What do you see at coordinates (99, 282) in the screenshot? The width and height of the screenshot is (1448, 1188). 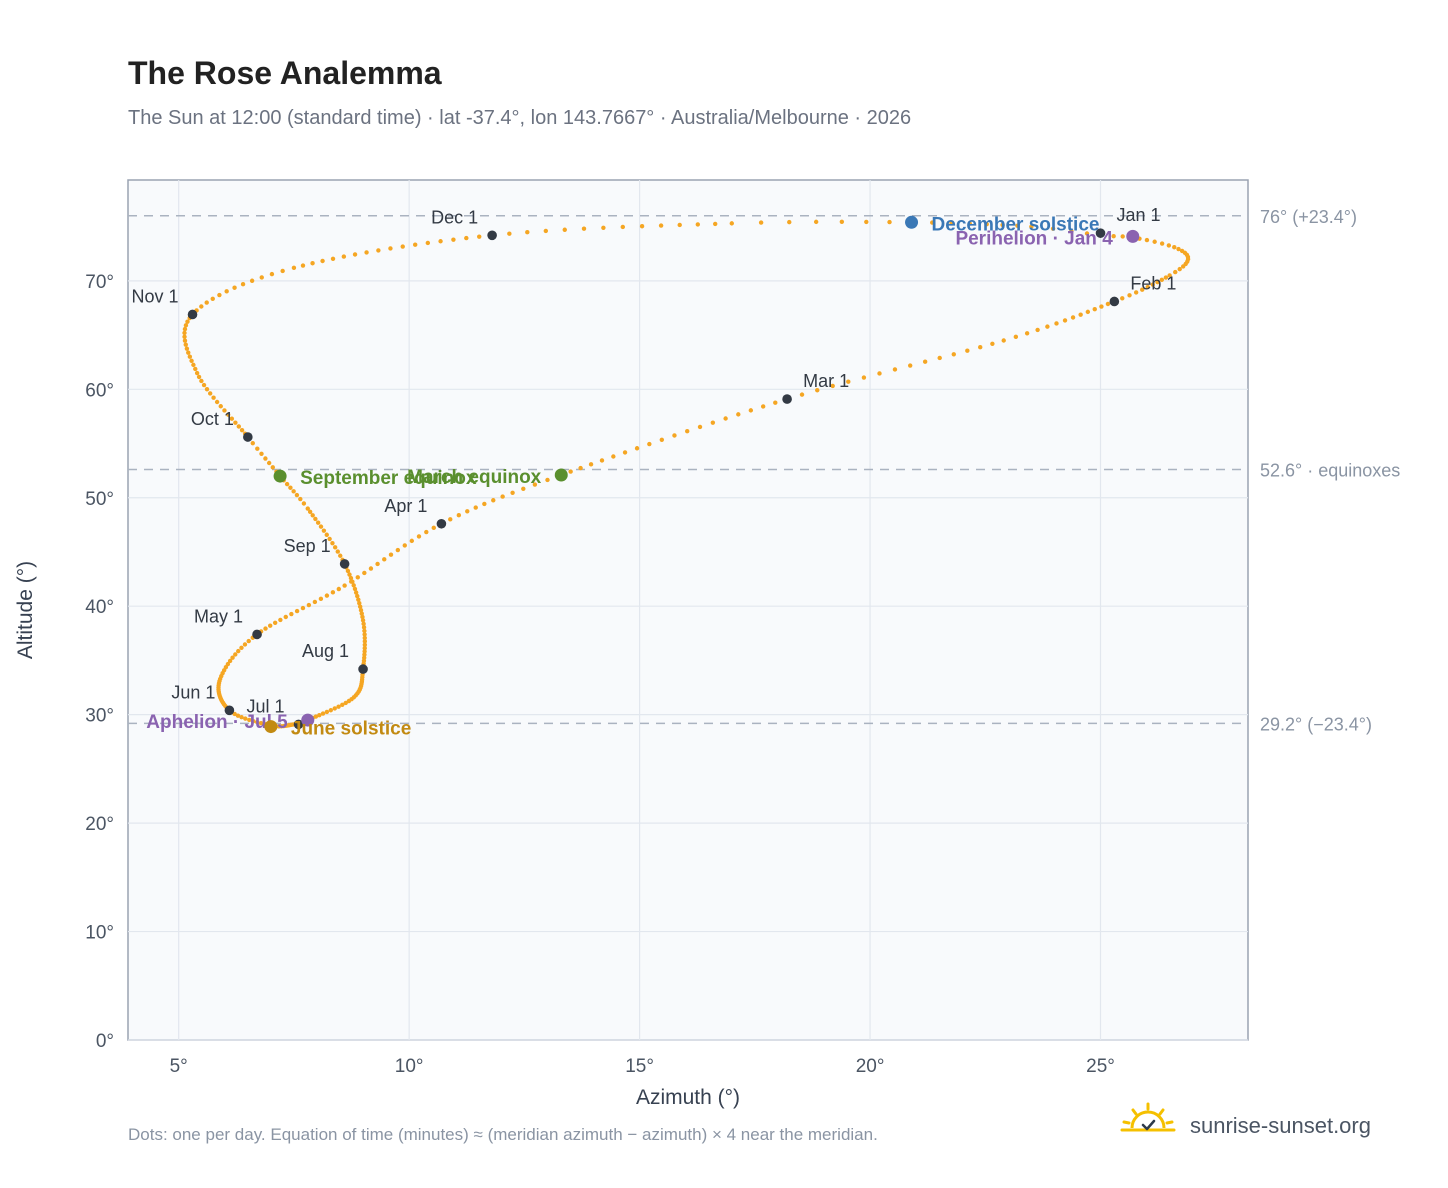 I see `y-tick-label: 70°` at bounding box center [99, 282].